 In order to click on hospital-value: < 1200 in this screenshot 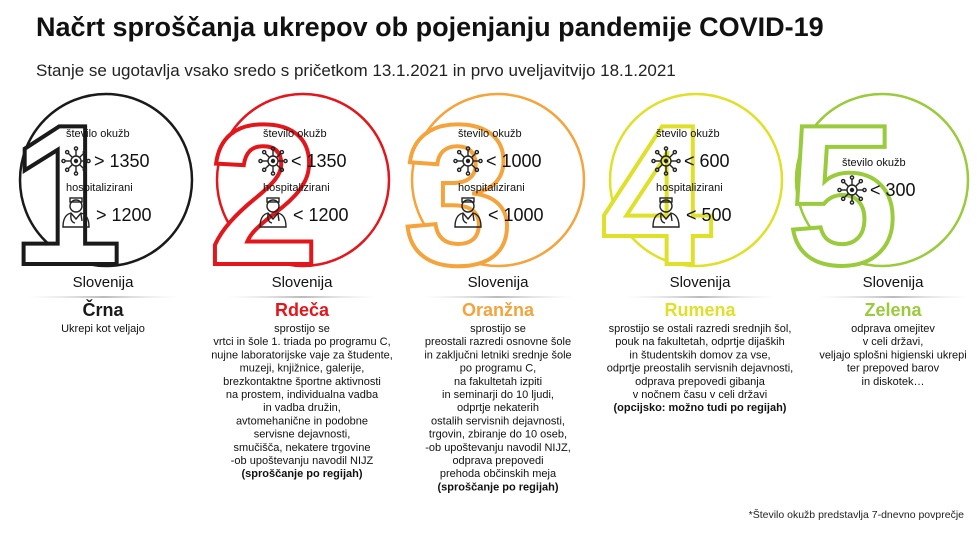, I will do `click(321, 215)`.